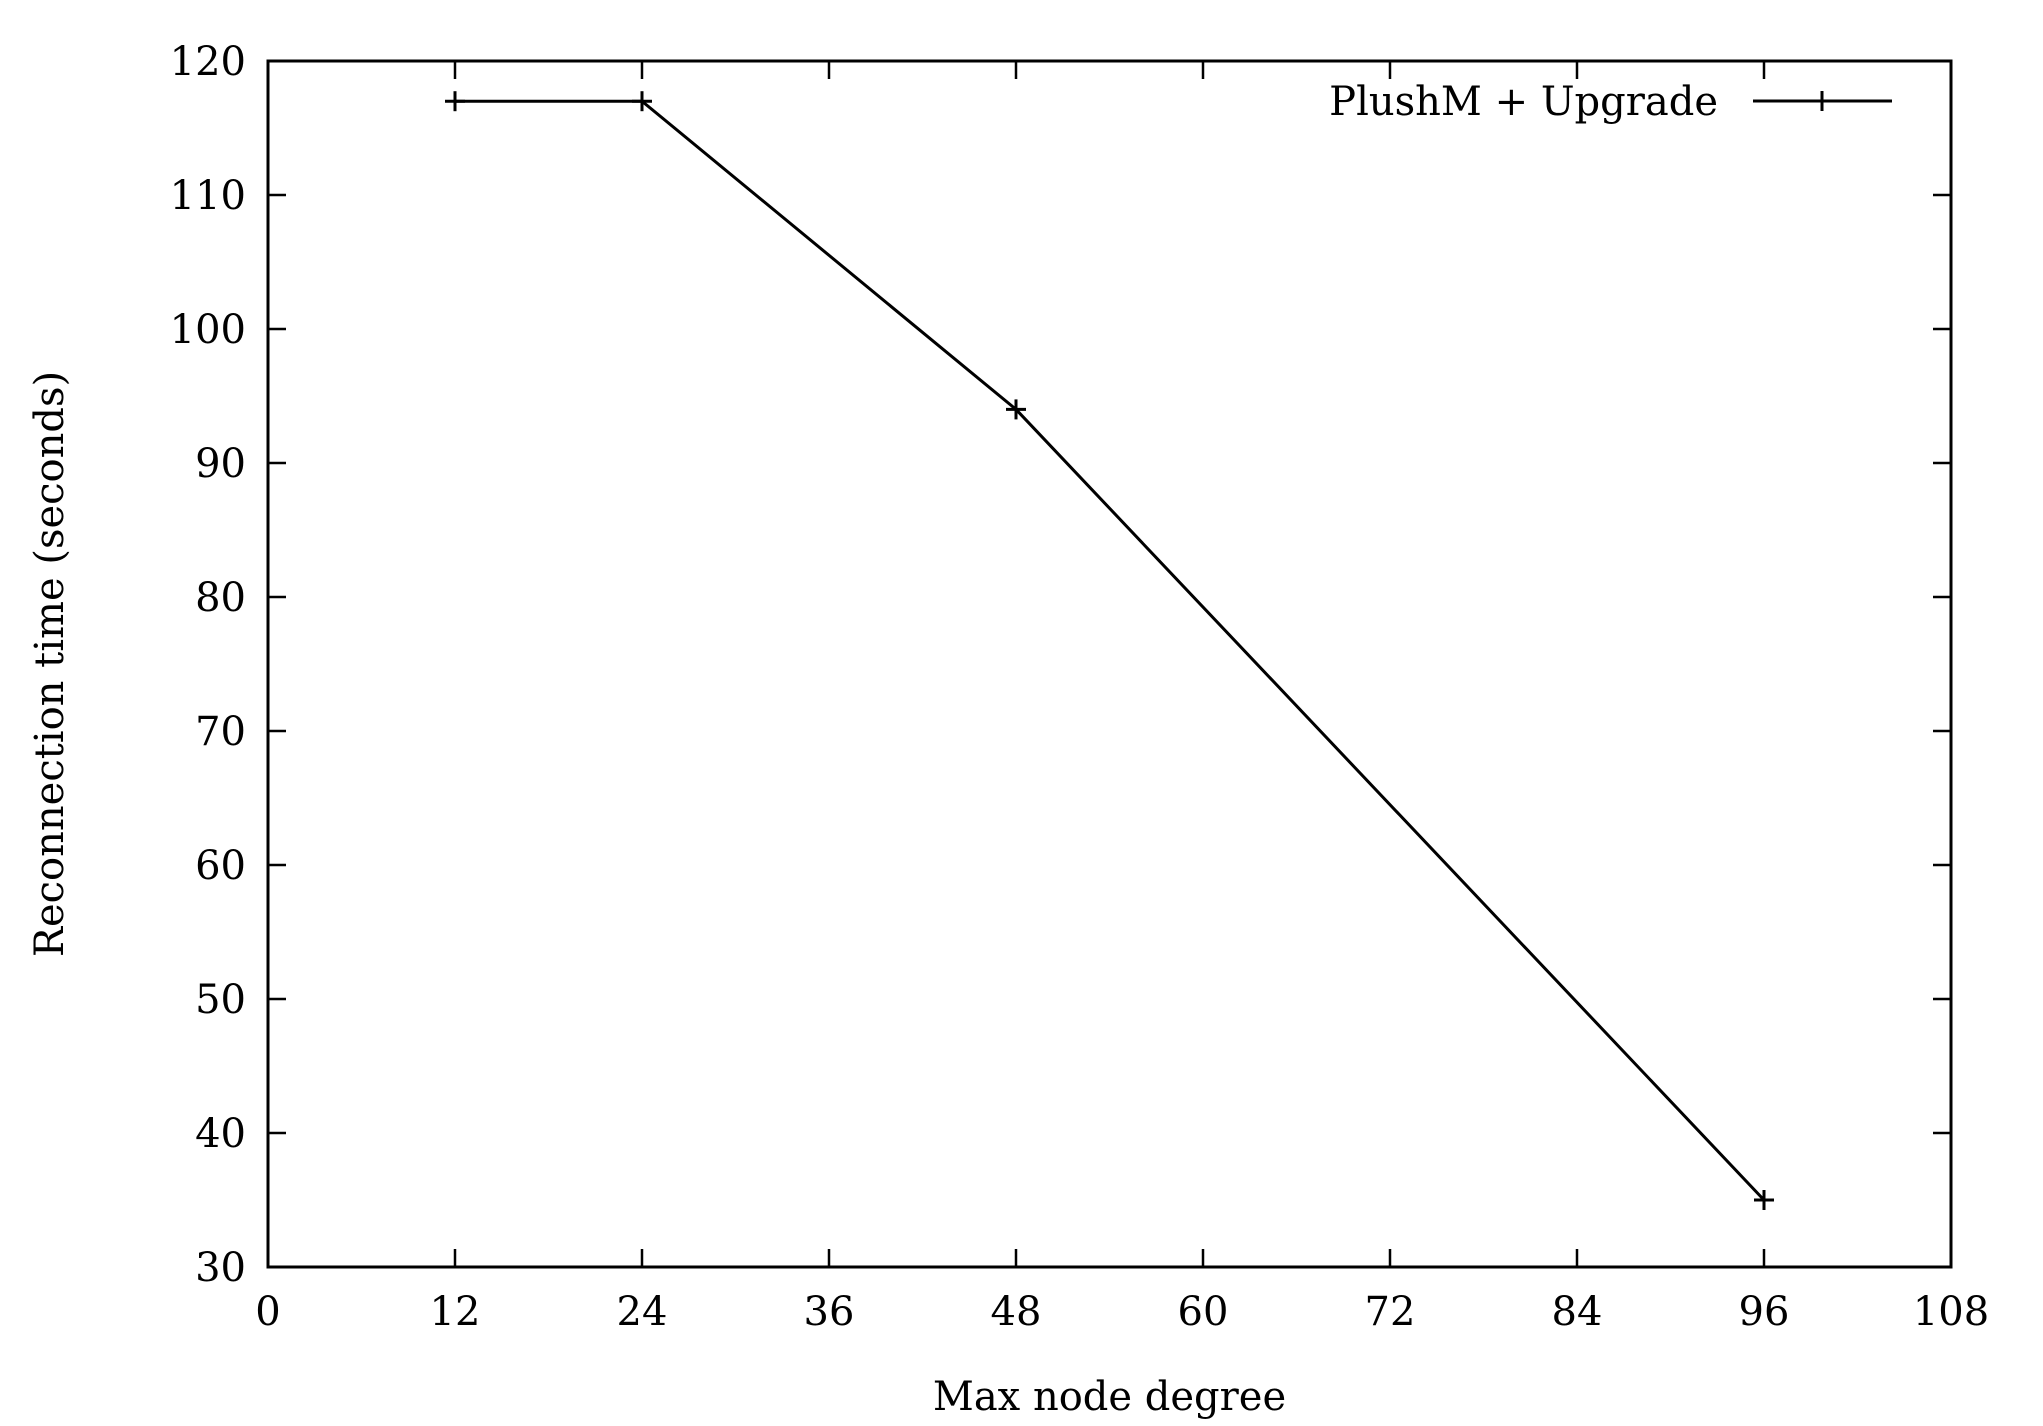 This screenshot has width=2043, height=1426. Describe the element at coordinates (1822, 101) in the screenshot. I see `legend-swatch-marker` at that location.